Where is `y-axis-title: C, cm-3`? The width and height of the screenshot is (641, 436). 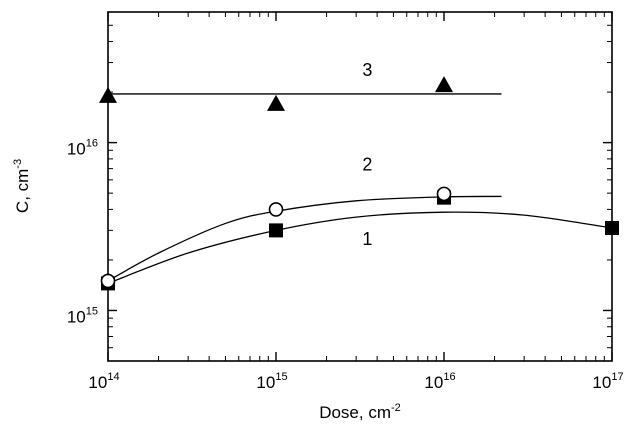 y-axis-title: C, cm-3 is located at coordinates (22, 186).